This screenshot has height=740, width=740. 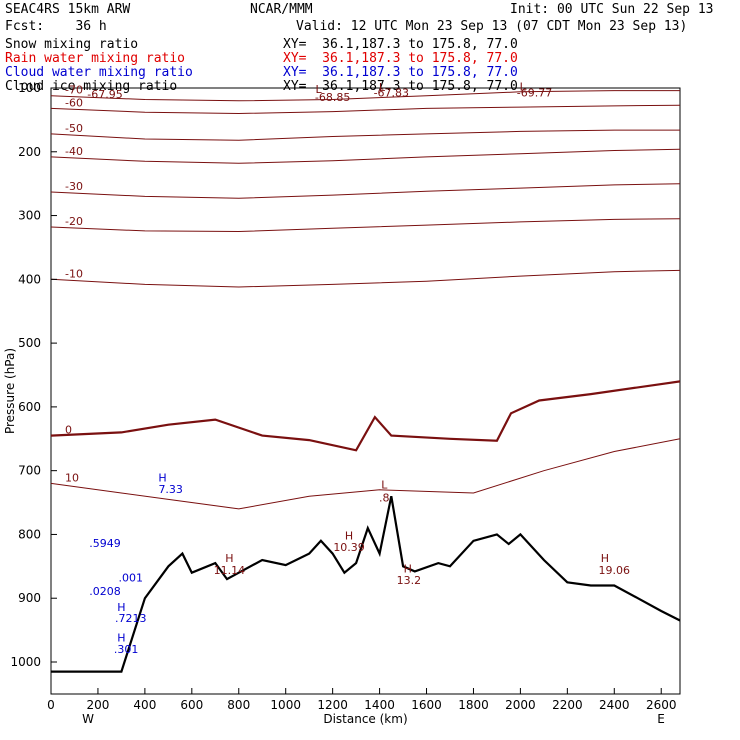 What do you see at coordinates (29, 407) in the screenshot?
I see `y-tick-label: 600` at bounding box center [29, 407].